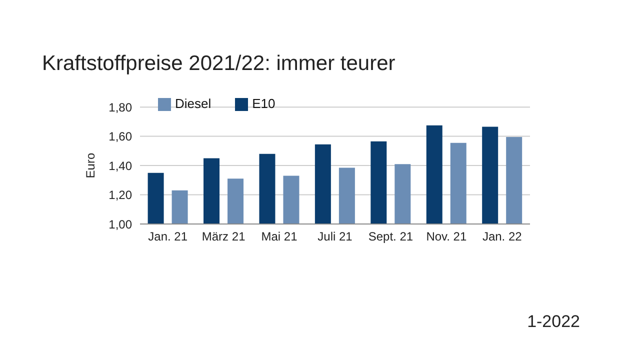 The width and height of the screenshot is (620, 349). I want to click on text: 1-2022, so click(553, 322).